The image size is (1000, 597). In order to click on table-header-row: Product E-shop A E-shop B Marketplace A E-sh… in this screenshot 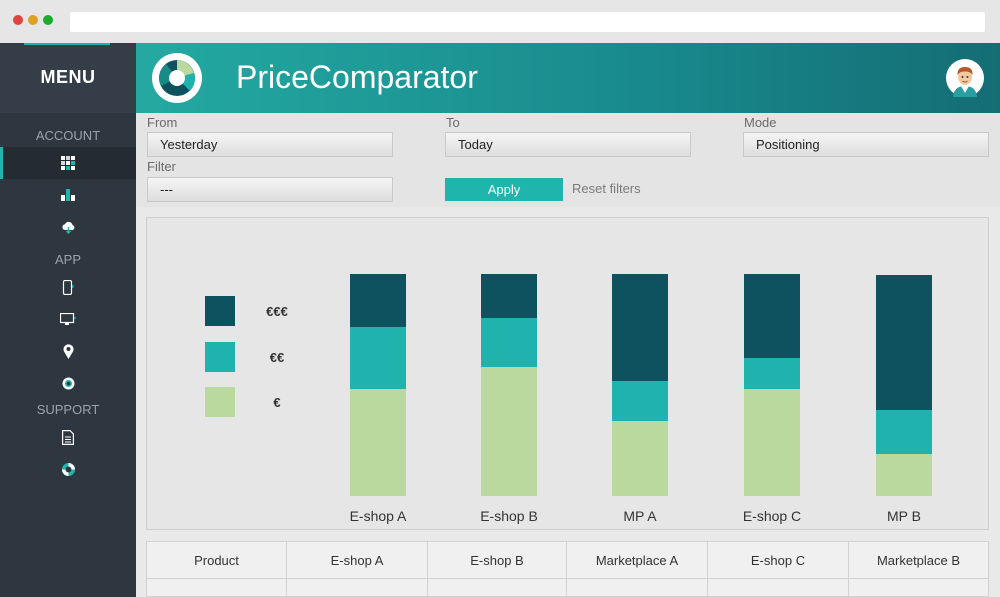, I will do `click(567, 560)`.